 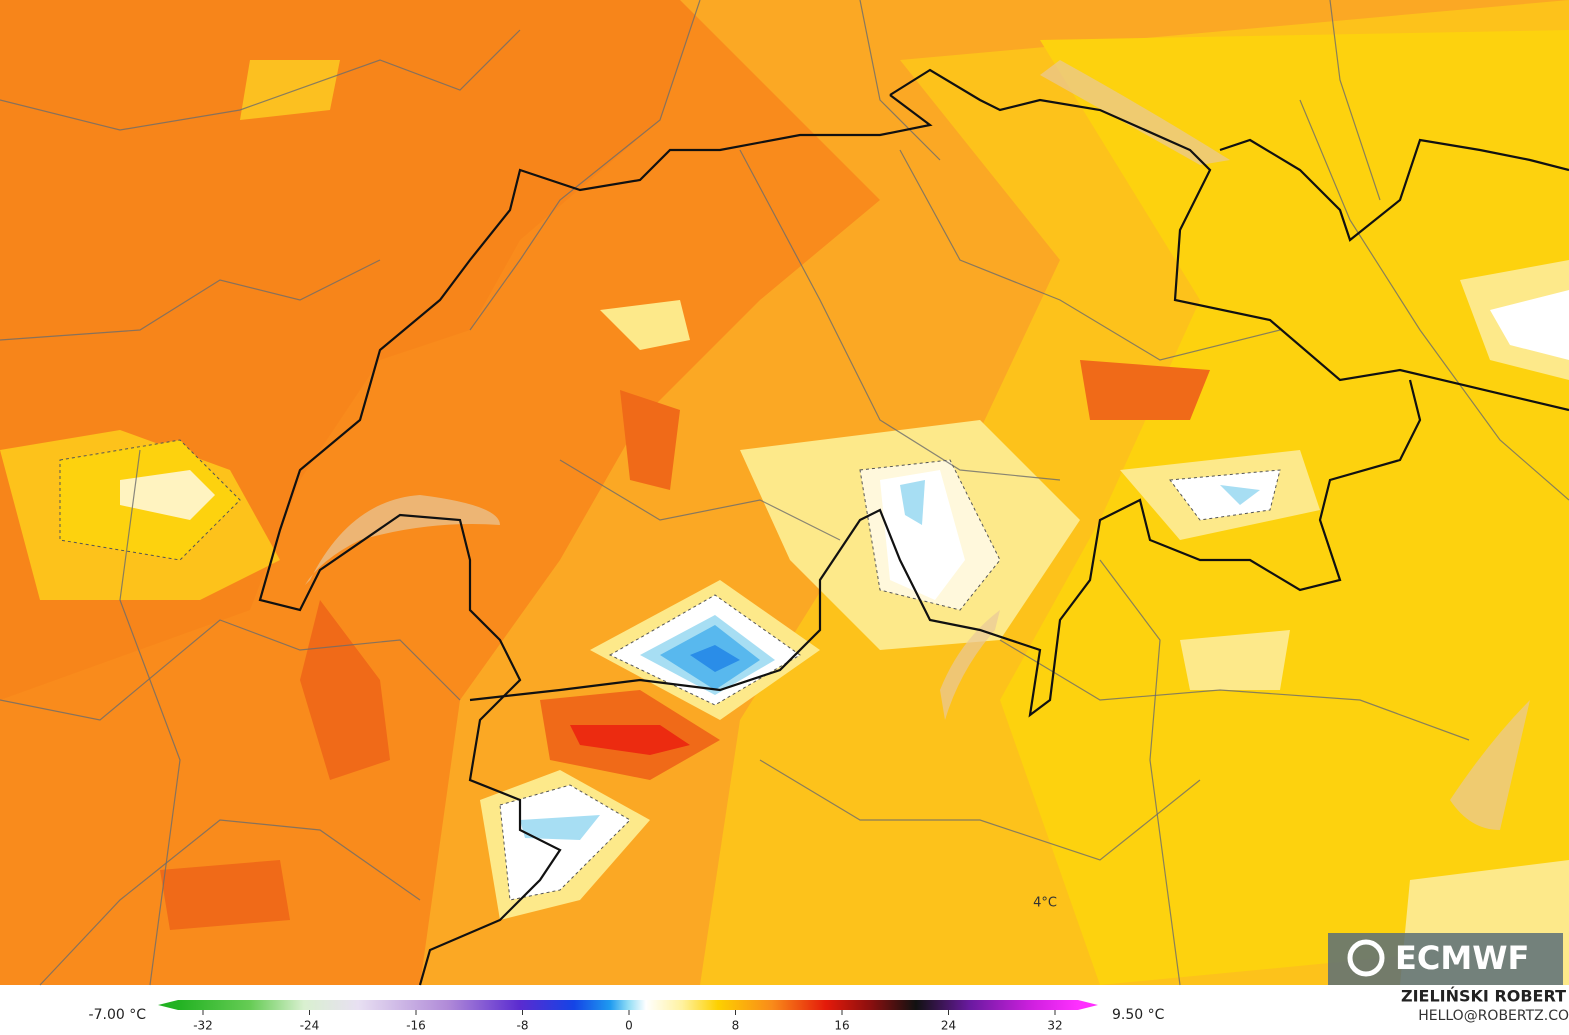 I want to click on colorbar: -7.00 °C 9.50 °C -32 -24 -16 -8 0 8 16 24 32, so click(x=627, y=1016).